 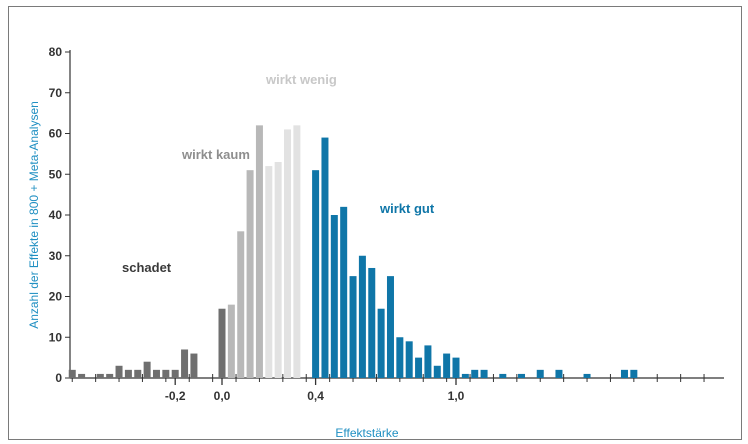 I want to click on annotation-wirkt-wenig: wirkt wenig, so click(x=301, y=79).